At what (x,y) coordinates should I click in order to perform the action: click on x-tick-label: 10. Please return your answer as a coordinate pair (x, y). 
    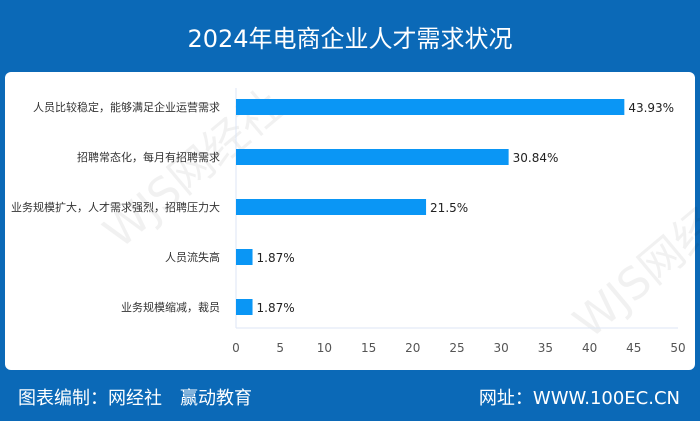
    Looking at the image, I should click on (324, 348).